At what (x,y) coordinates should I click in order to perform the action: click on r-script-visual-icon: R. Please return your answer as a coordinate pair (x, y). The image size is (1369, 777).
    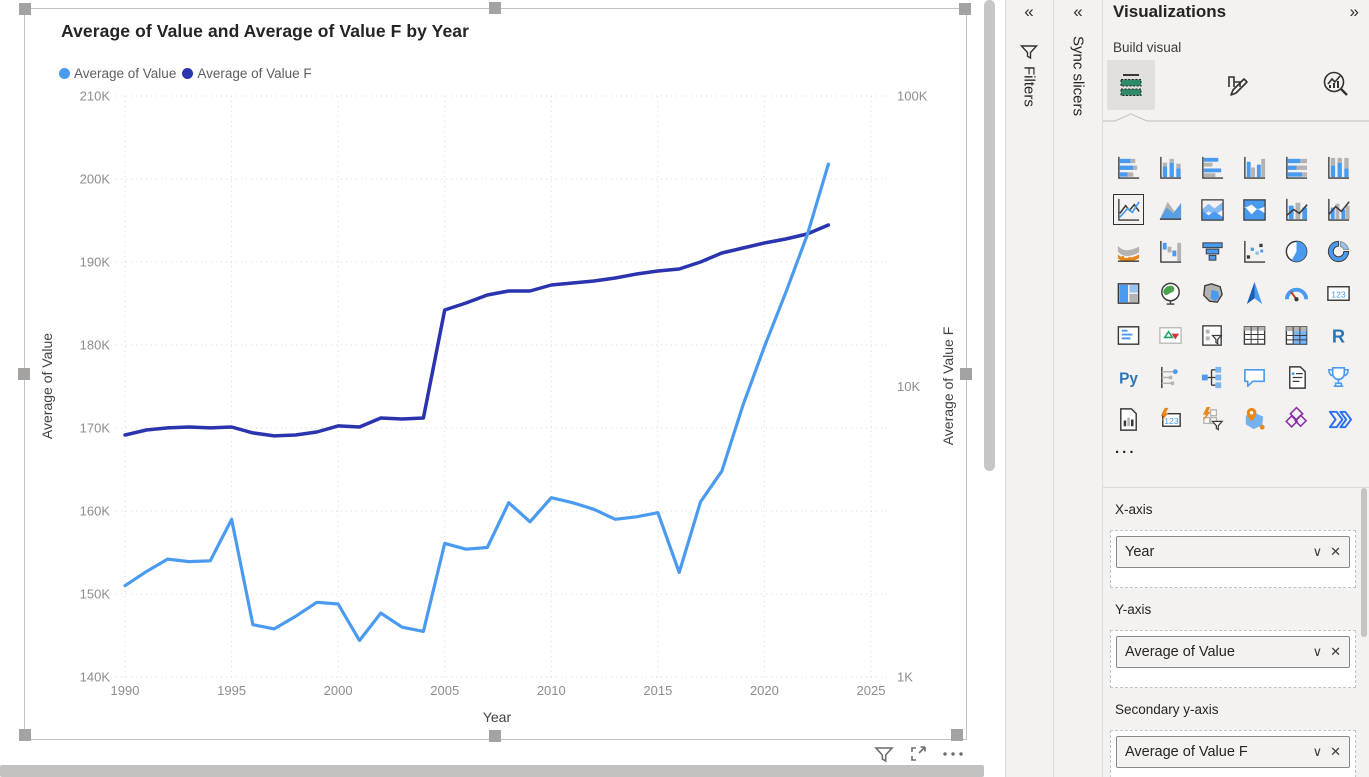
    Looking at the image, I should click on (1338, 335).